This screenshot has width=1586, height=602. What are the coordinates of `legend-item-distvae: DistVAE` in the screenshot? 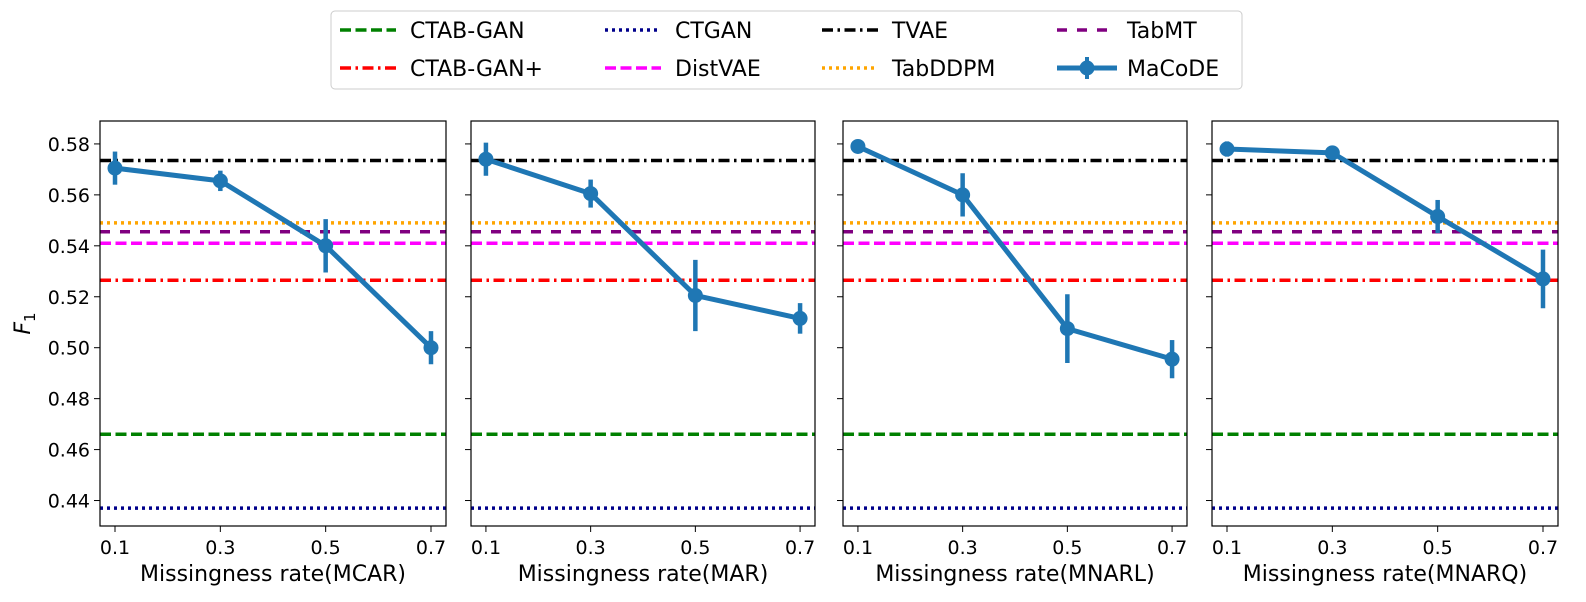 It's located at (683, 69).